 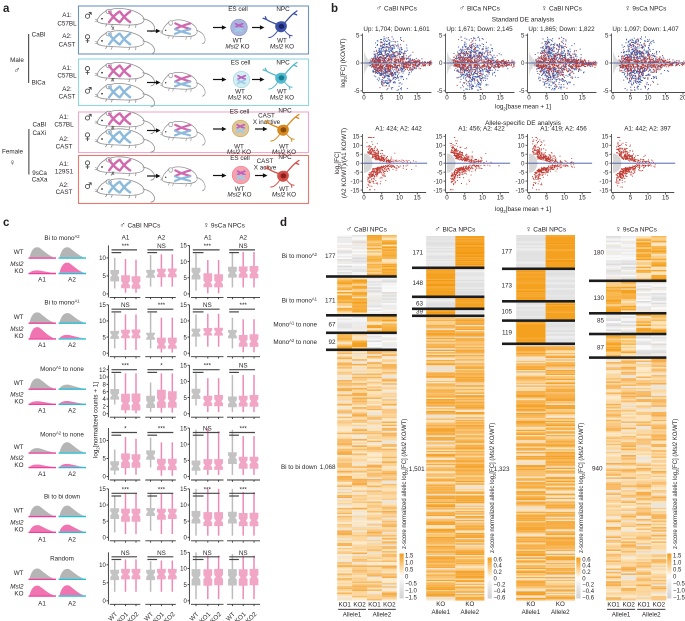 I want to click on svg-text: KO2, so click(x=628, y=605).